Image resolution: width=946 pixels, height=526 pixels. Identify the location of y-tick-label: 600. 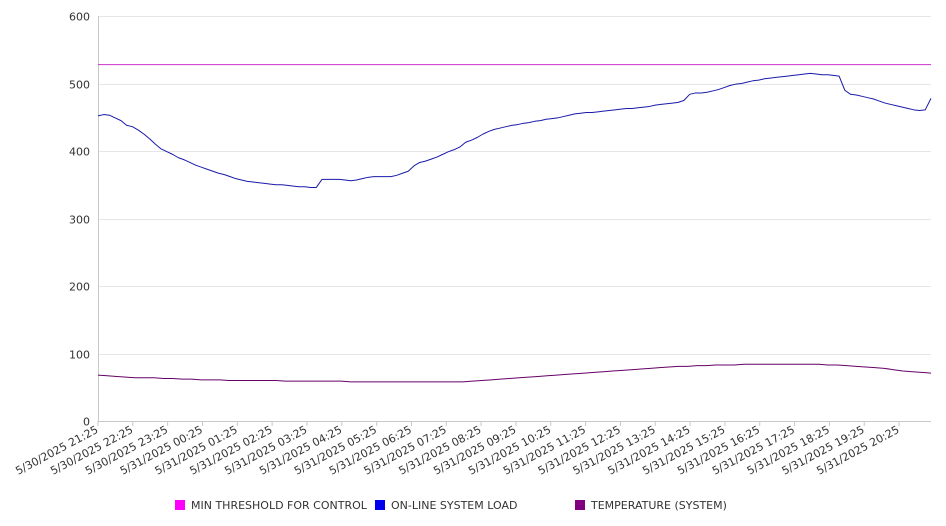
(79, 17).